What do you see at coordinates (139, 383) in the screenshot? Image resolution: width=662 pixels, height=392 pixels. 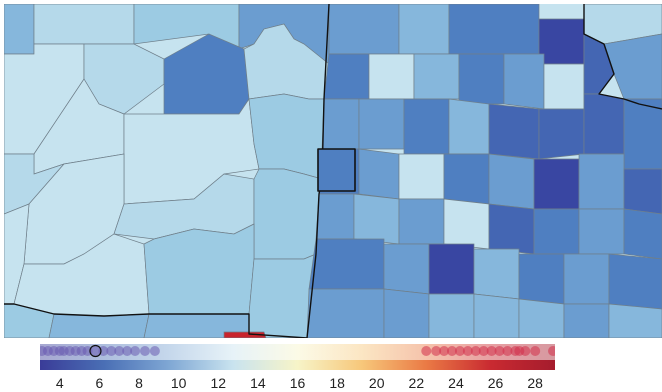 I see `legend-tick-label: 8` at bounding box center [139, 383].